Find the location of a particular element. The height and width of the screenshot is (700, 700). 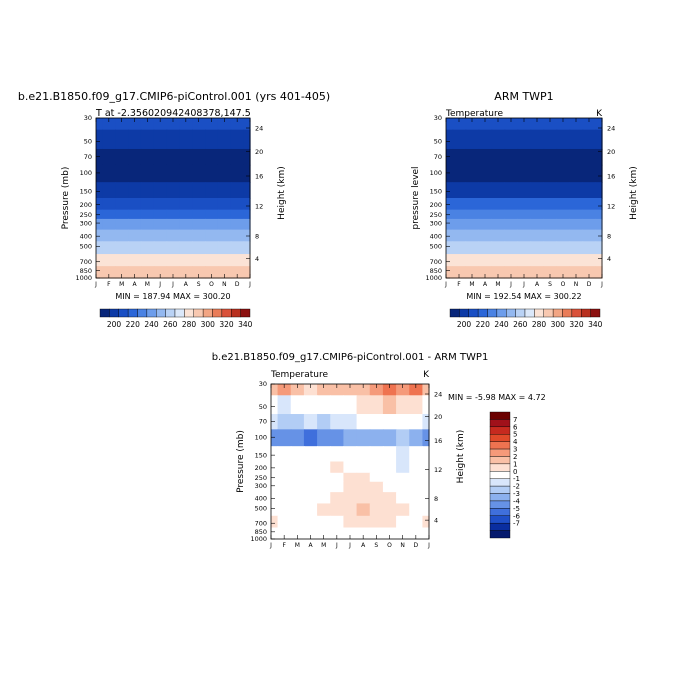

x-tick-label: N is located at coordinates (402, 545).